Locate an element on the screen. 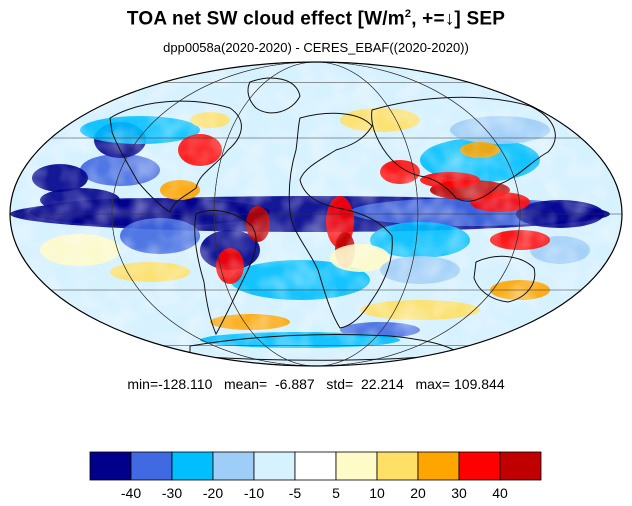  colorbar-boxes is located at coordinates (315, 466).